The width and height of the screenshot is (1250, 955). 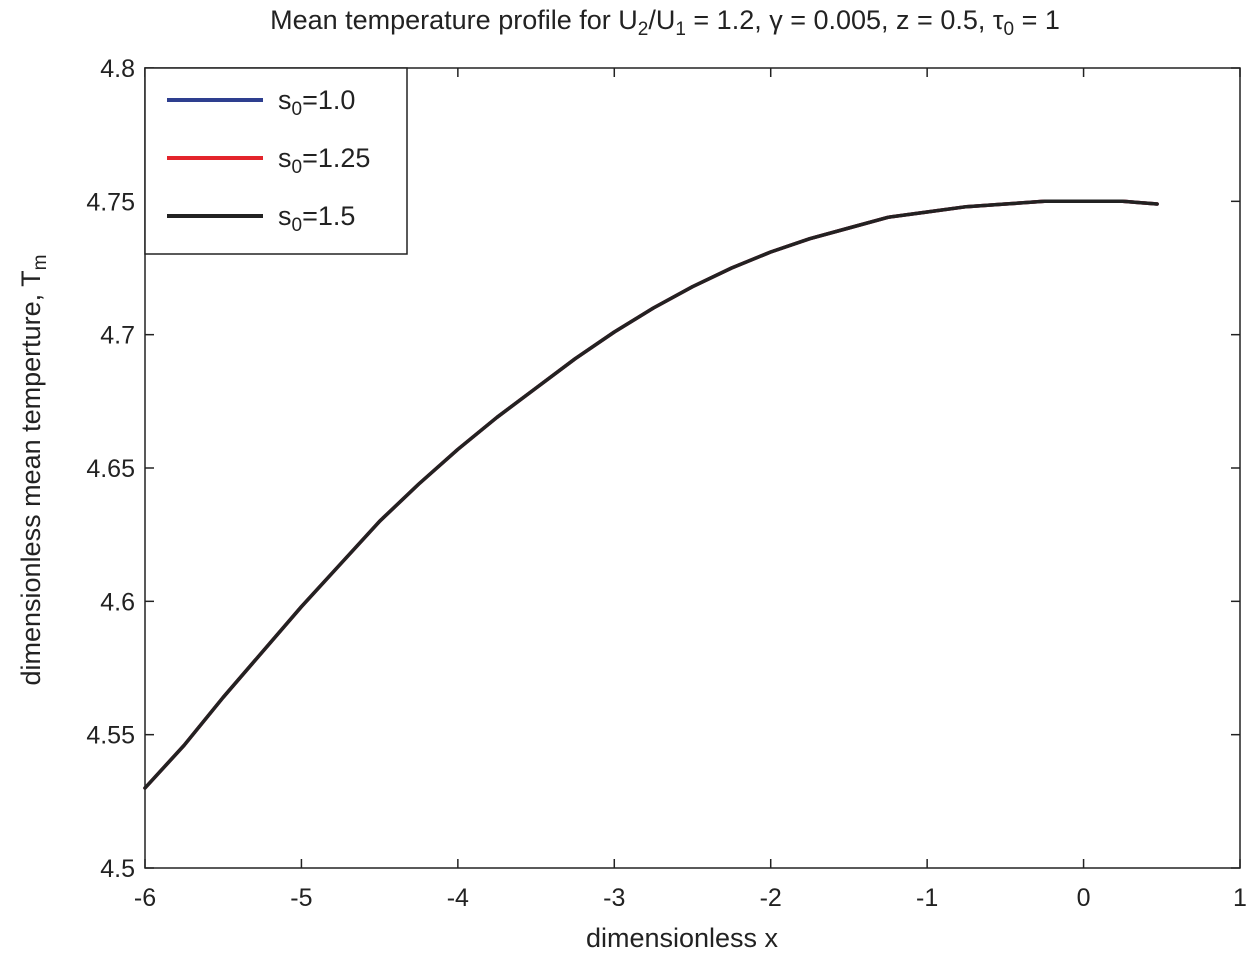 I want to click on x-tick-label: -2, so click(x=771, y=898).